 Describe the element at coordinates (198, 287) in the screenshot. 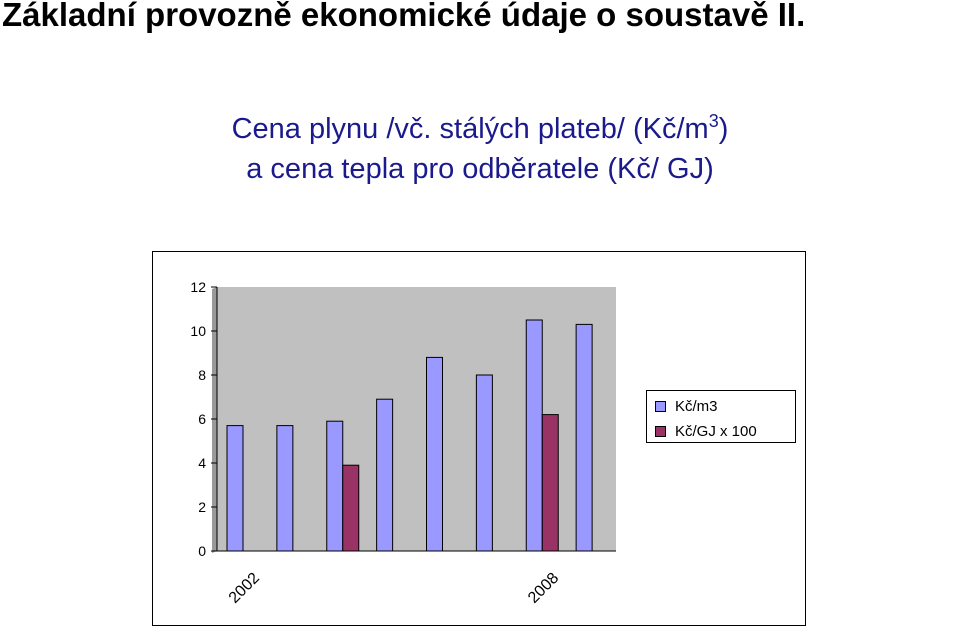

I see `y-tick-label: 12` at that location.